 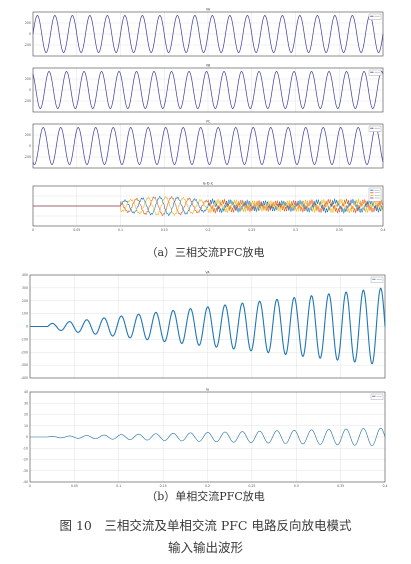 What do you see at coordinates (205, 496) in the screenshot?
I see `caption-b: （b）单相交流PFC放电` at bounding box center [205, 496].